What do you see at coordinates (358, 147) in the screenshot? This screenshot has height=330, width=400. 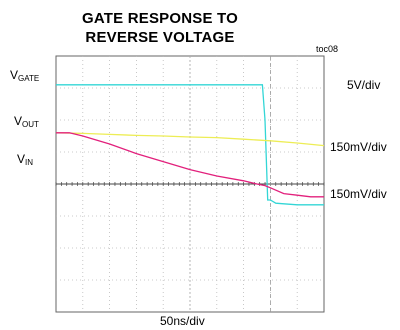 I see `channel-scale-vout: 150mV/div` at bounding box center [358, 147].